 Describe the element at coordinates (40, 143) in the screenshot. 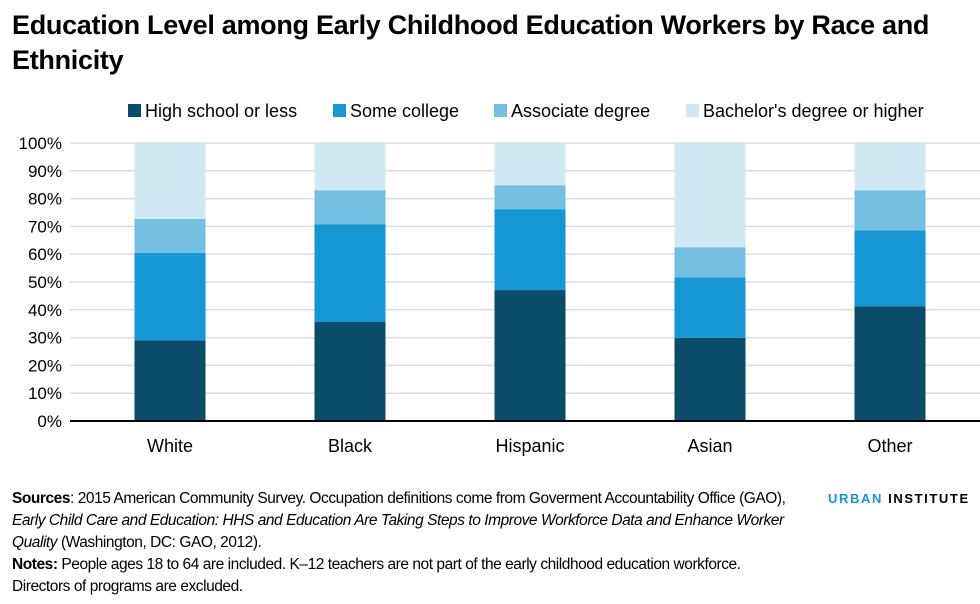

I see `y-tick-label: 100%` at that location.